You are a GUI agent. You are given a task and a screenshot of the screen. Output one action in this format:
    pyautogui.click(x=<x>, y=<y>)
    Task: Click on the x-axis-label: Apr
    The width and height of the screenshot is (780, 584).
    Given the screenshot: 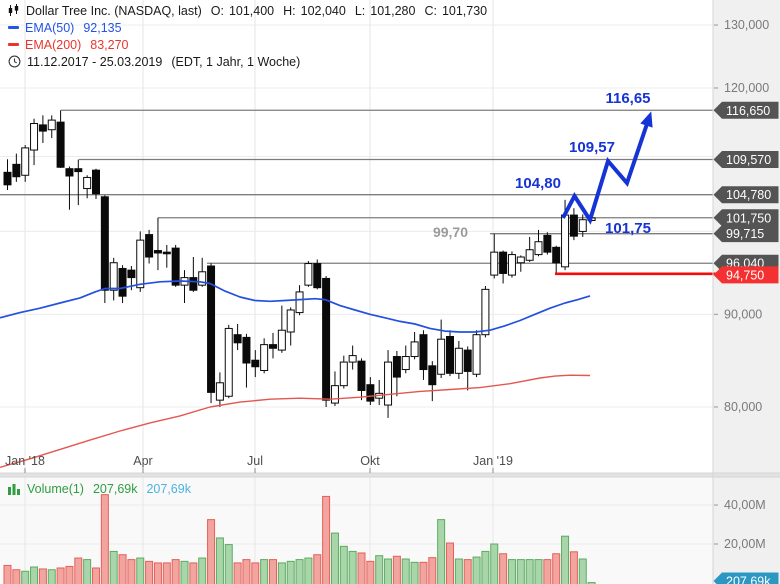 What is the action you would take?
    pyautogui.click(x=142, y=461)
    